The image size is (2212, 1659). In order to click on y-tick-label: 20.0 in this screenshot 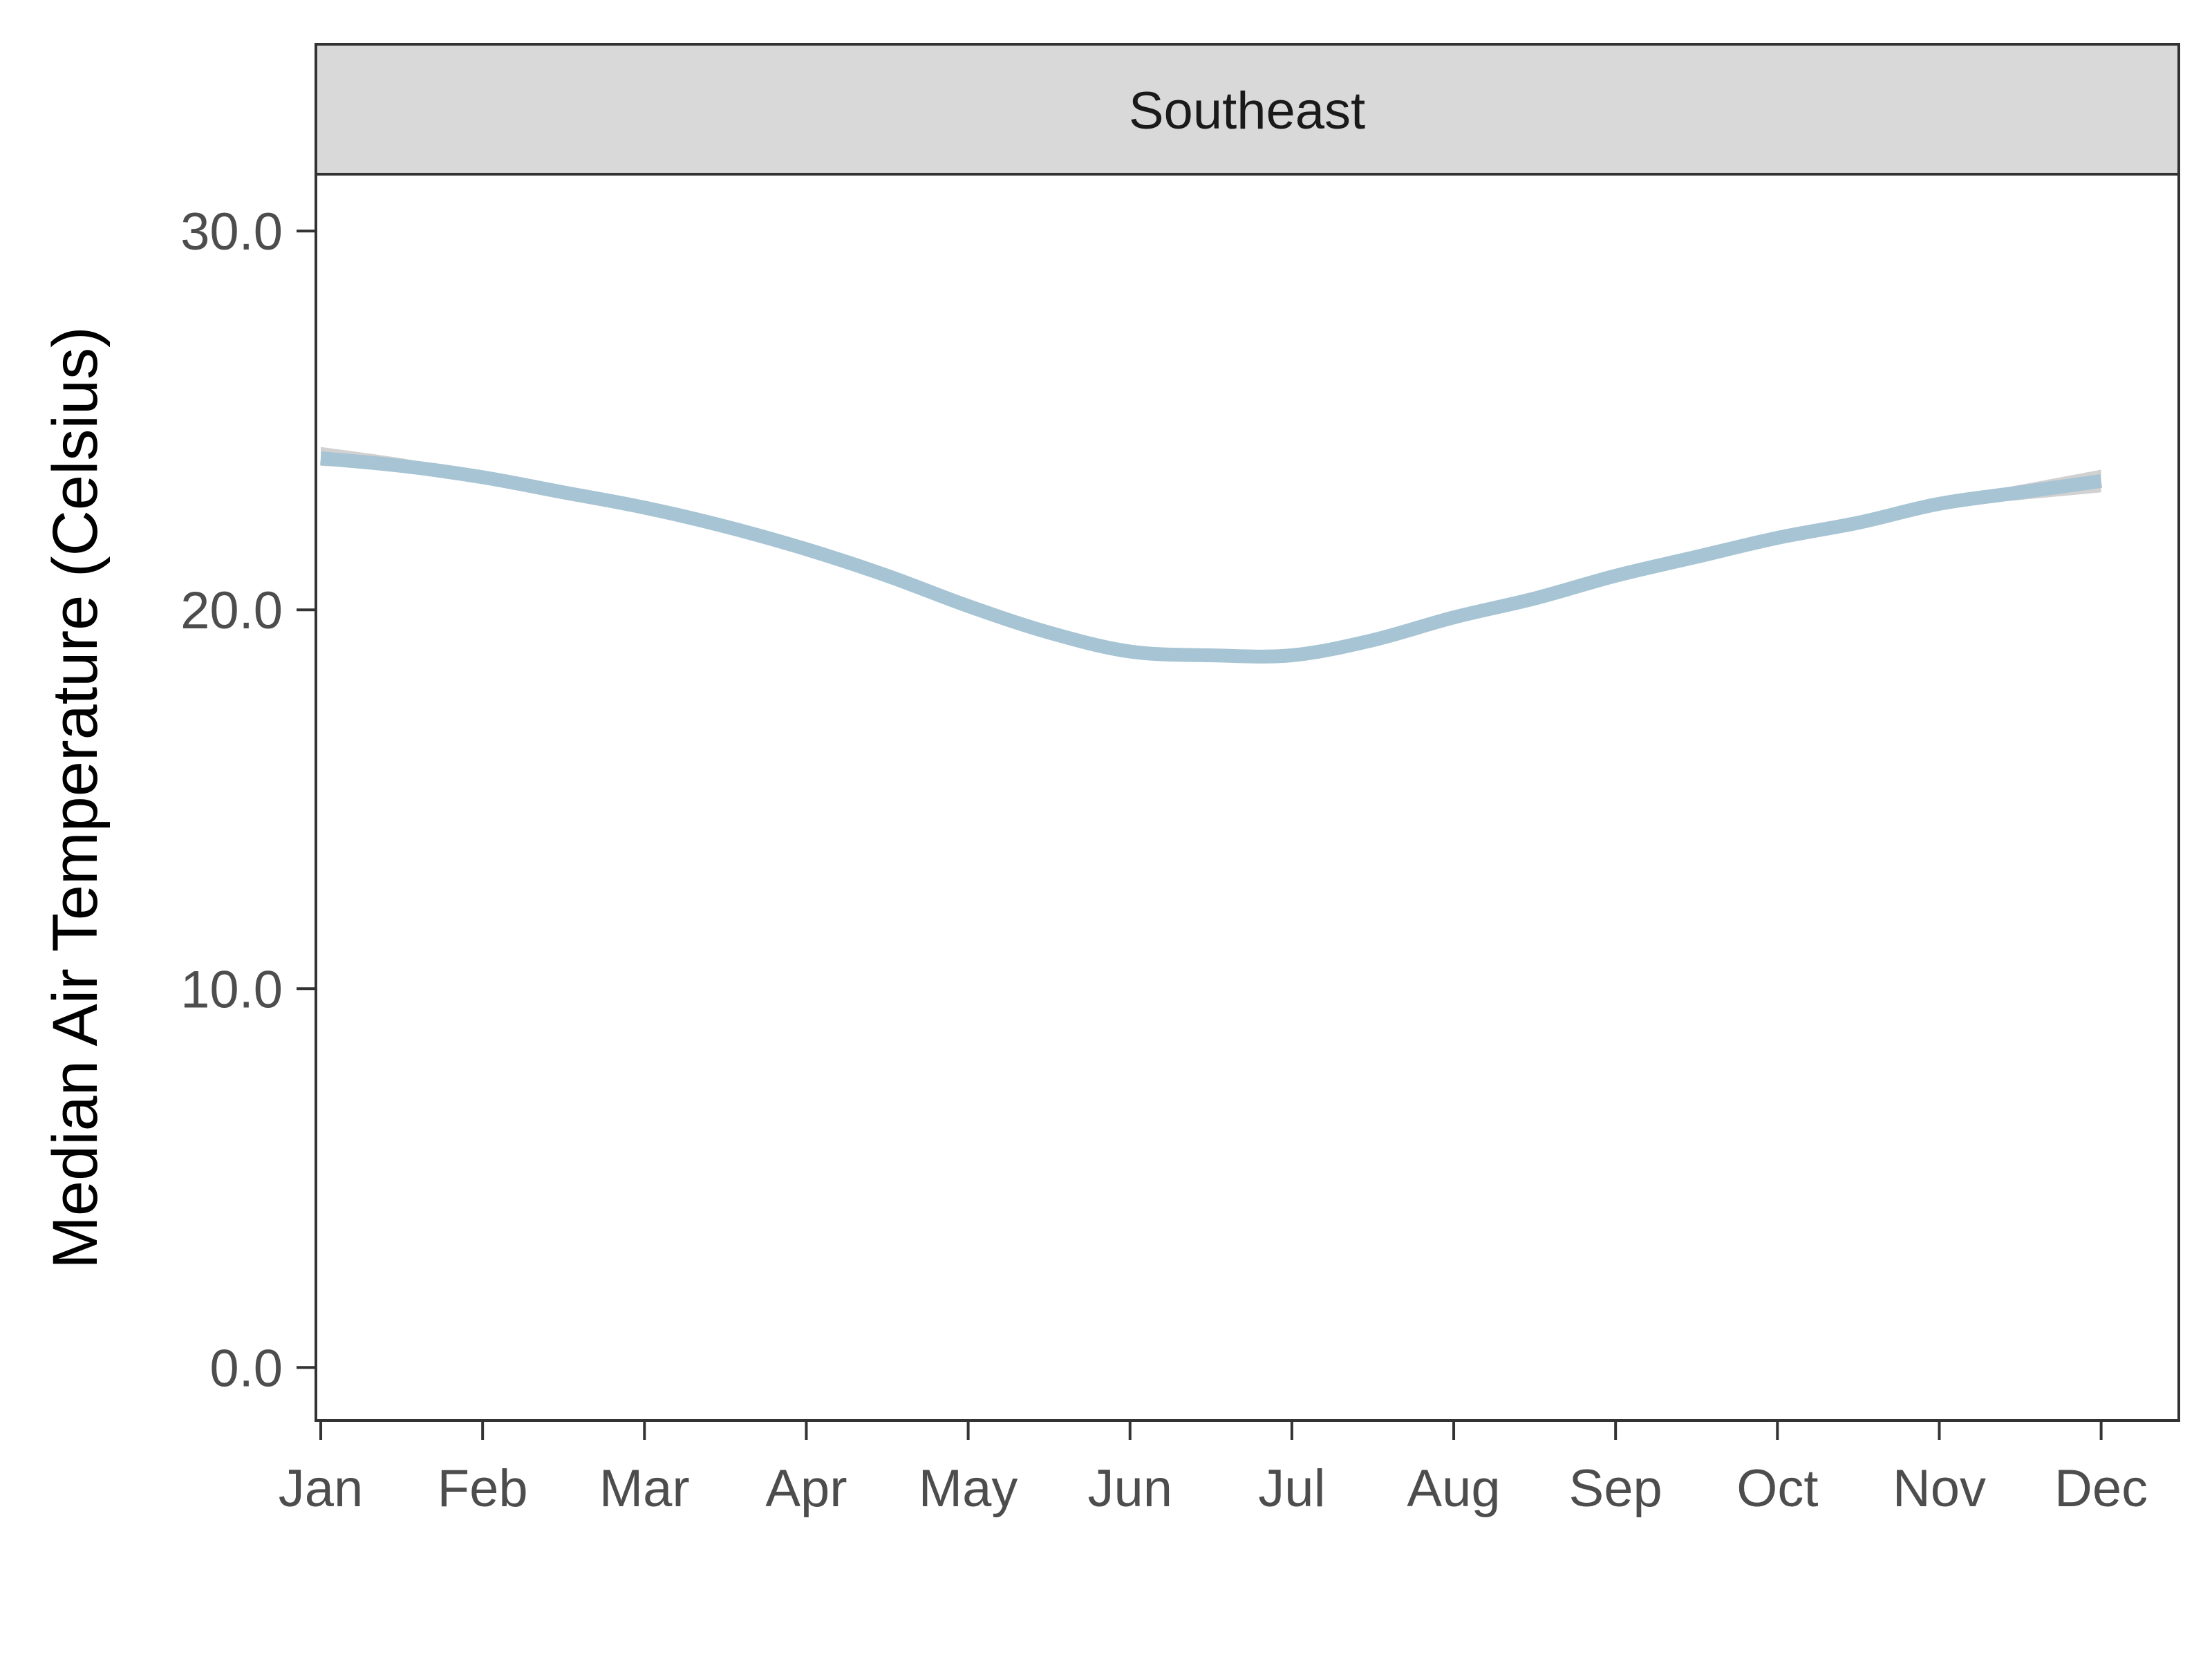, I will do `click(232, 610)`.